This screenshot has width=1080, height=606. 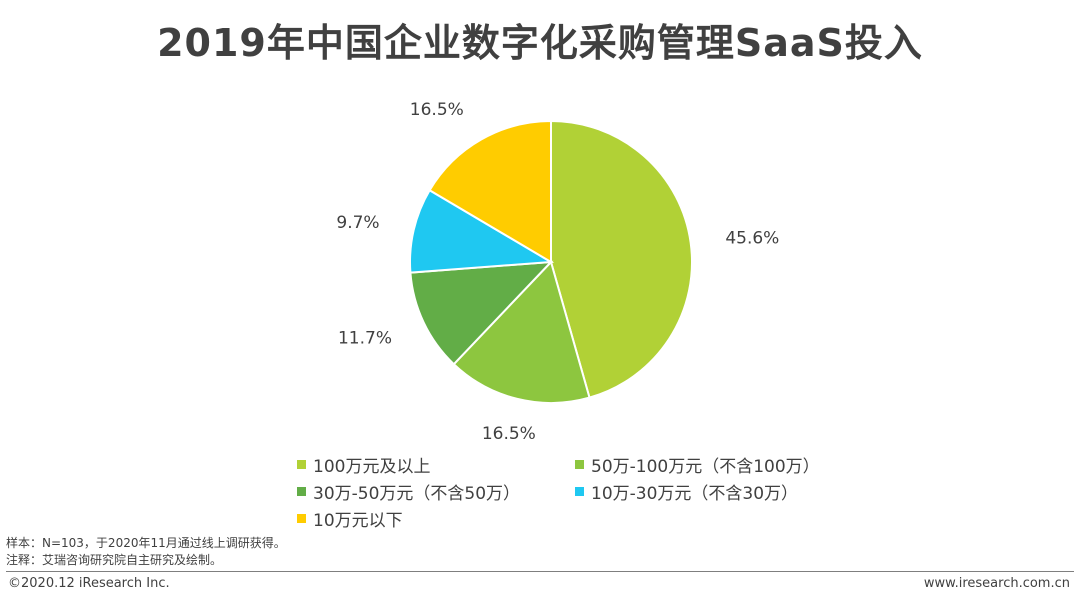 What do you see at coordinates (695, 494) in the screenshot?
I see `legend-label: 10万-30万元（不含30万）` at bounding box center [695, 494].